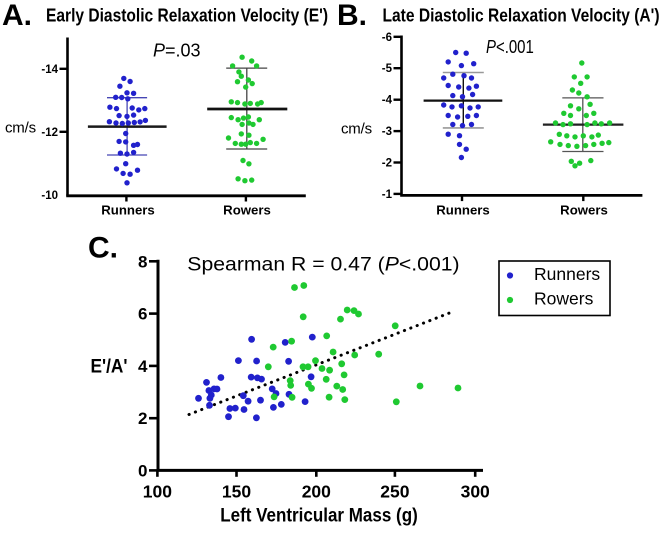 The width and height of the screenshot is (664, 538). Describe the element at coordinates (109, 367) in the screenshot. I see `svg-text: E'/A'` at that location.